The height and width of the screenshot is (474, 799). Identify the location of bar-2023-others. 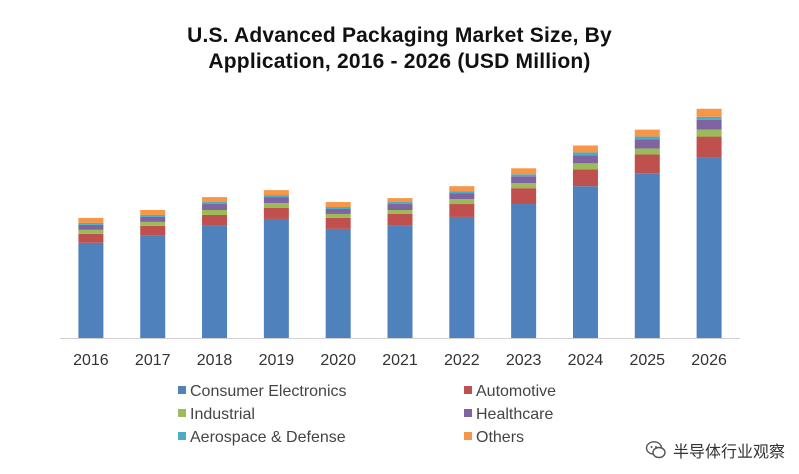
(524, 171).